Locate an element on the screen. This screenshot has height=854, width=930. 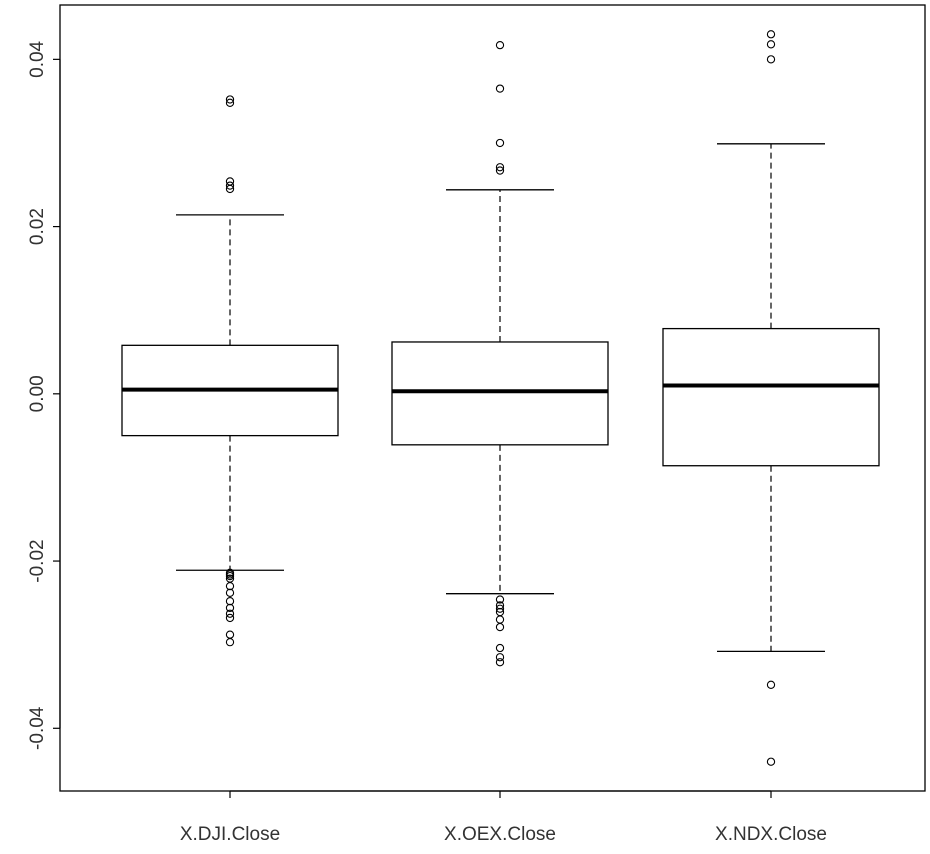
y-tick-label: 0.00 is located at coordinates (37, 393).